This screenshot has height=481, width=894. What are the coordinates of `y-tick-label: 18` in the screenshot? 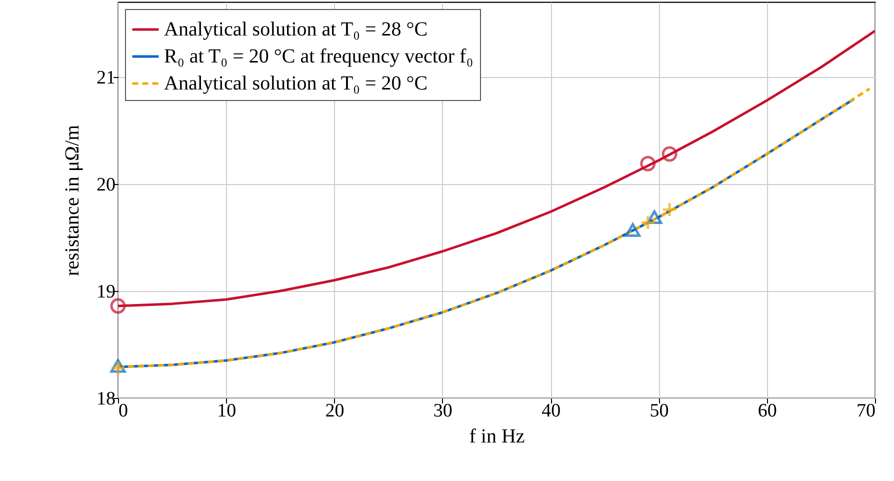 It's located at (106, 399).